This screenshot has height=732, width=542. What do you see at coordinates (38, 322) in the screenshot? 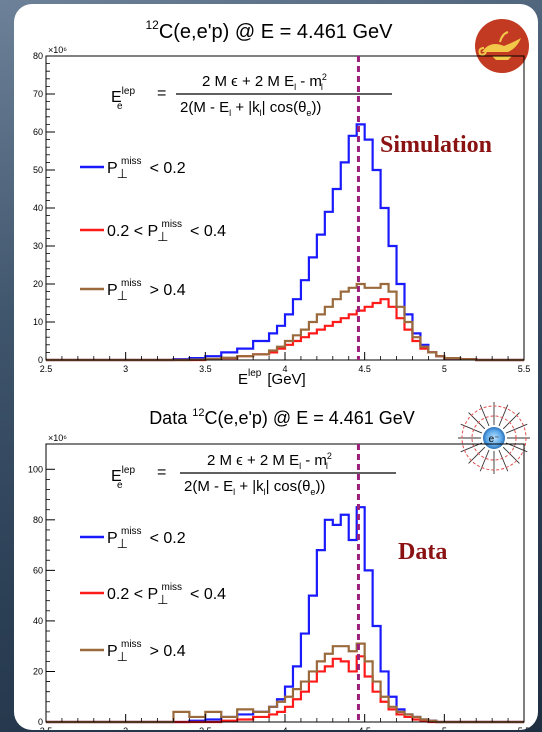
I see `y-tick-label: 10` at bounding box center [38, 322].